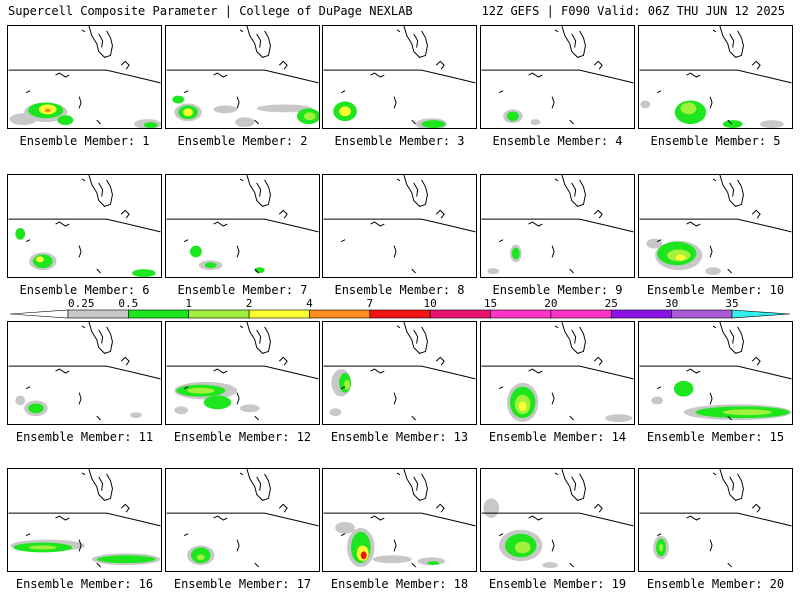  What do you see at coordinates (81, 303) in the screenshot?
I see `color-scale-tick-label: 0.25` at bounding box center [81, 303].